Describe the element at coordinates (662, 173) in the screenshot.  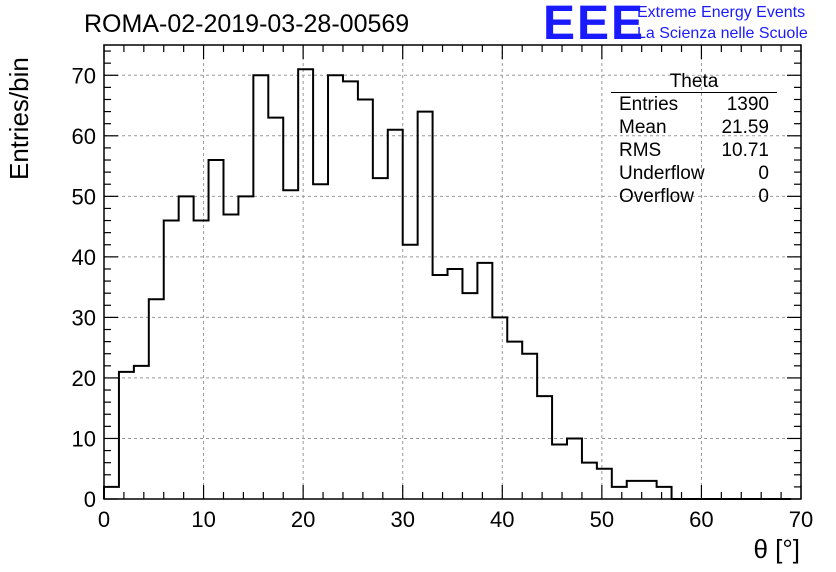
I see `stats-label: Underflow` at that location.